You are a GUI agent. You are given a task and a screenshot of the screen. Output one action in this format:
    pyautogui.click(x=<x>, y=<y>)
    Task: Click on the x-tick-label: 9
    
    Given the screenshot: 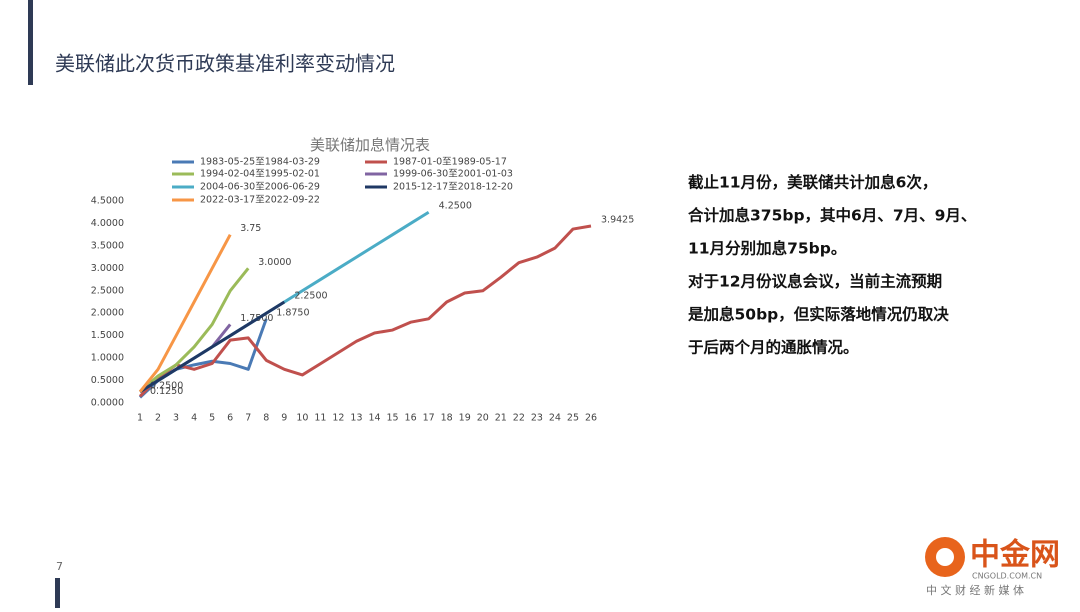 What is the action you would take?
    pyautogui.click(x=284, y=418)
    